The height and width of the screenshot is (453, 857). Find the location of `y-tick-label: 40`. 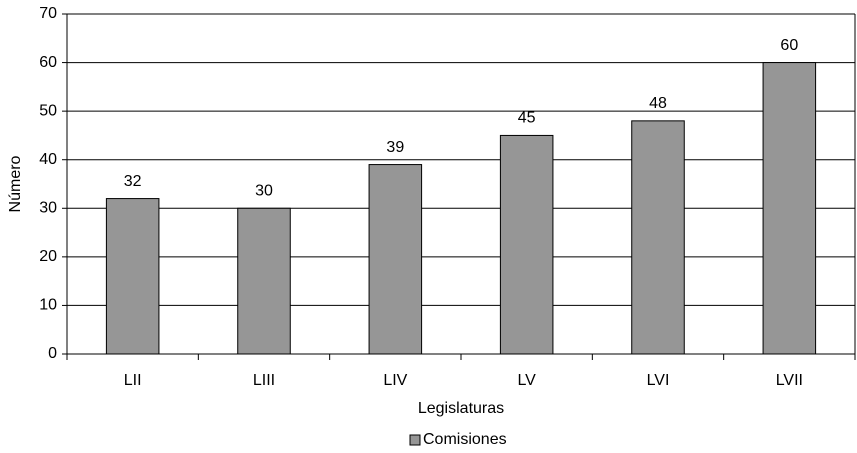

y-tick-label: 40 is located at coordinates (48, 159).